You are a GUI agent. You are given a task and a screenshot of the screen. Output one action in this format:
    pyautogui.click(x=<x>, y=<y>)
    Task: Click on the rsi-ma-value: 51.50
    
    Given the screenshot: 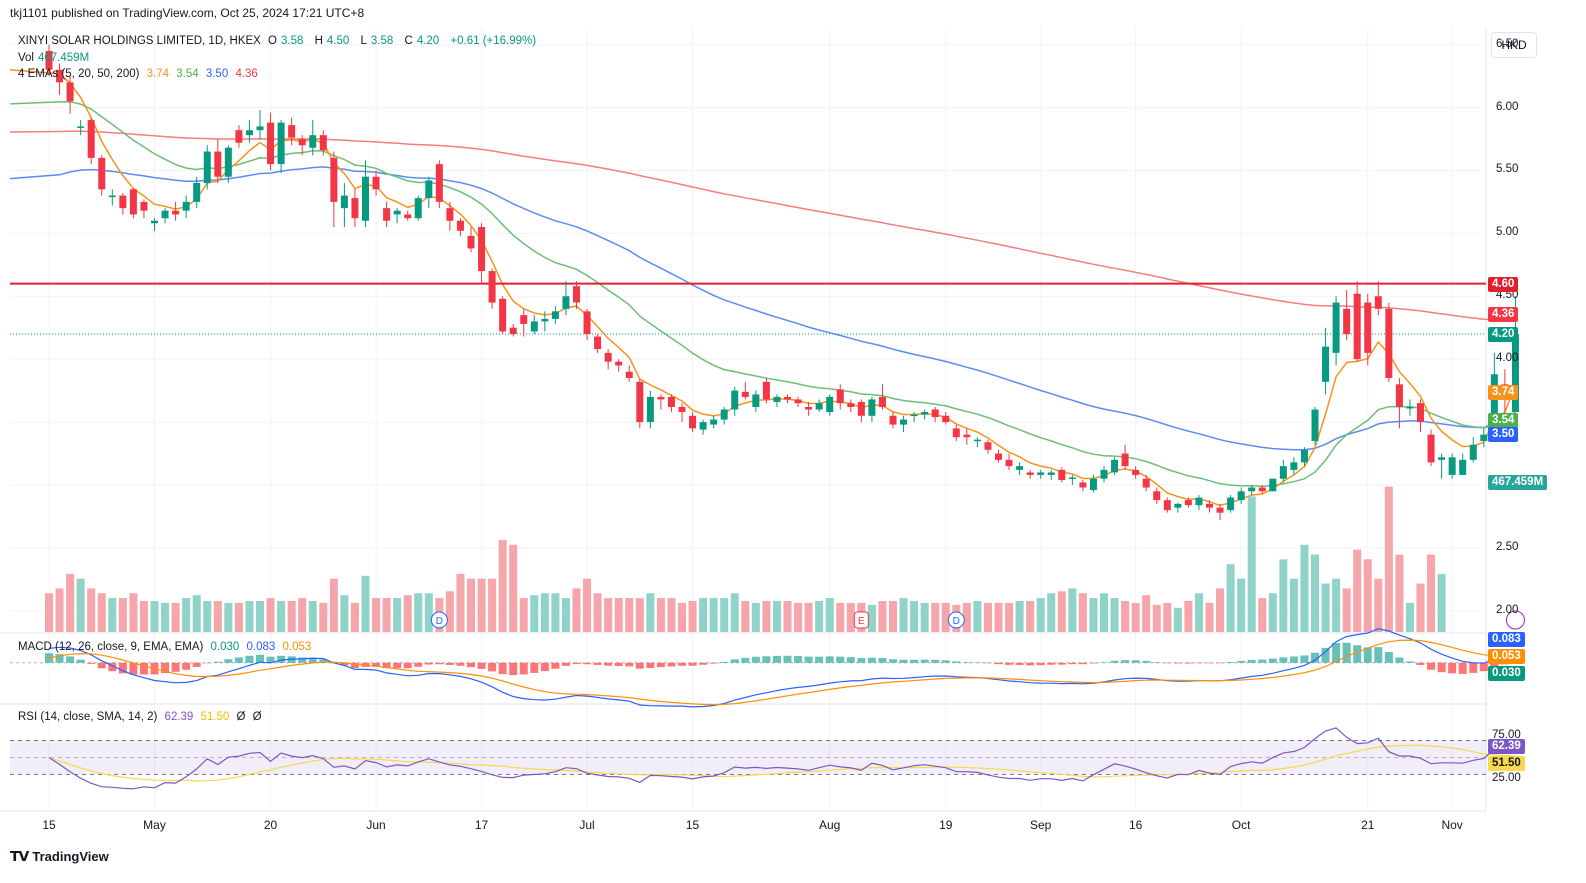 What is the action you would take?
    pyautogui.click(x=215, y=717)
    